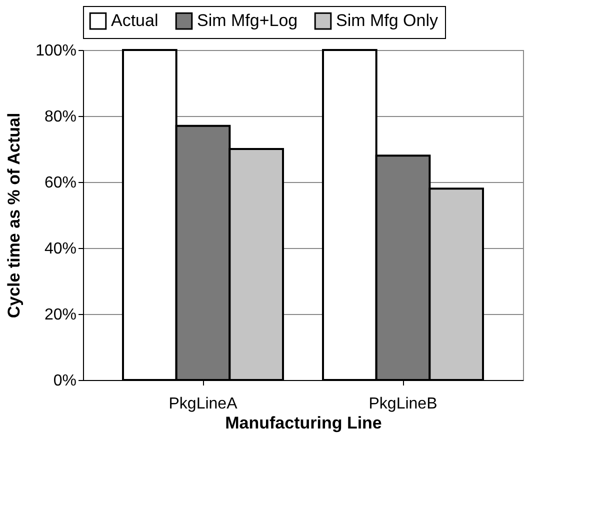  Describe the element at coordinates (60, 117) in the screenshot. I see `y-tick-label: 80%` at that location.